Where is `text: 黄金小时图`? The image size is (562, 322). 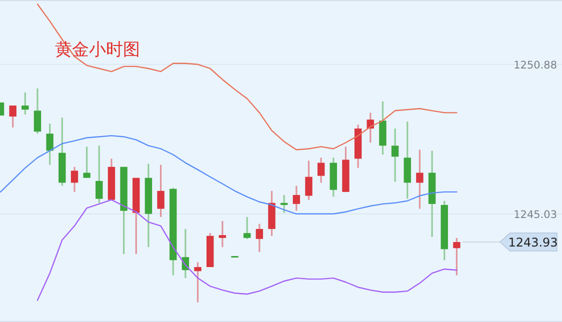
text: 黄金小时图 is located at coordinates (97, 50).